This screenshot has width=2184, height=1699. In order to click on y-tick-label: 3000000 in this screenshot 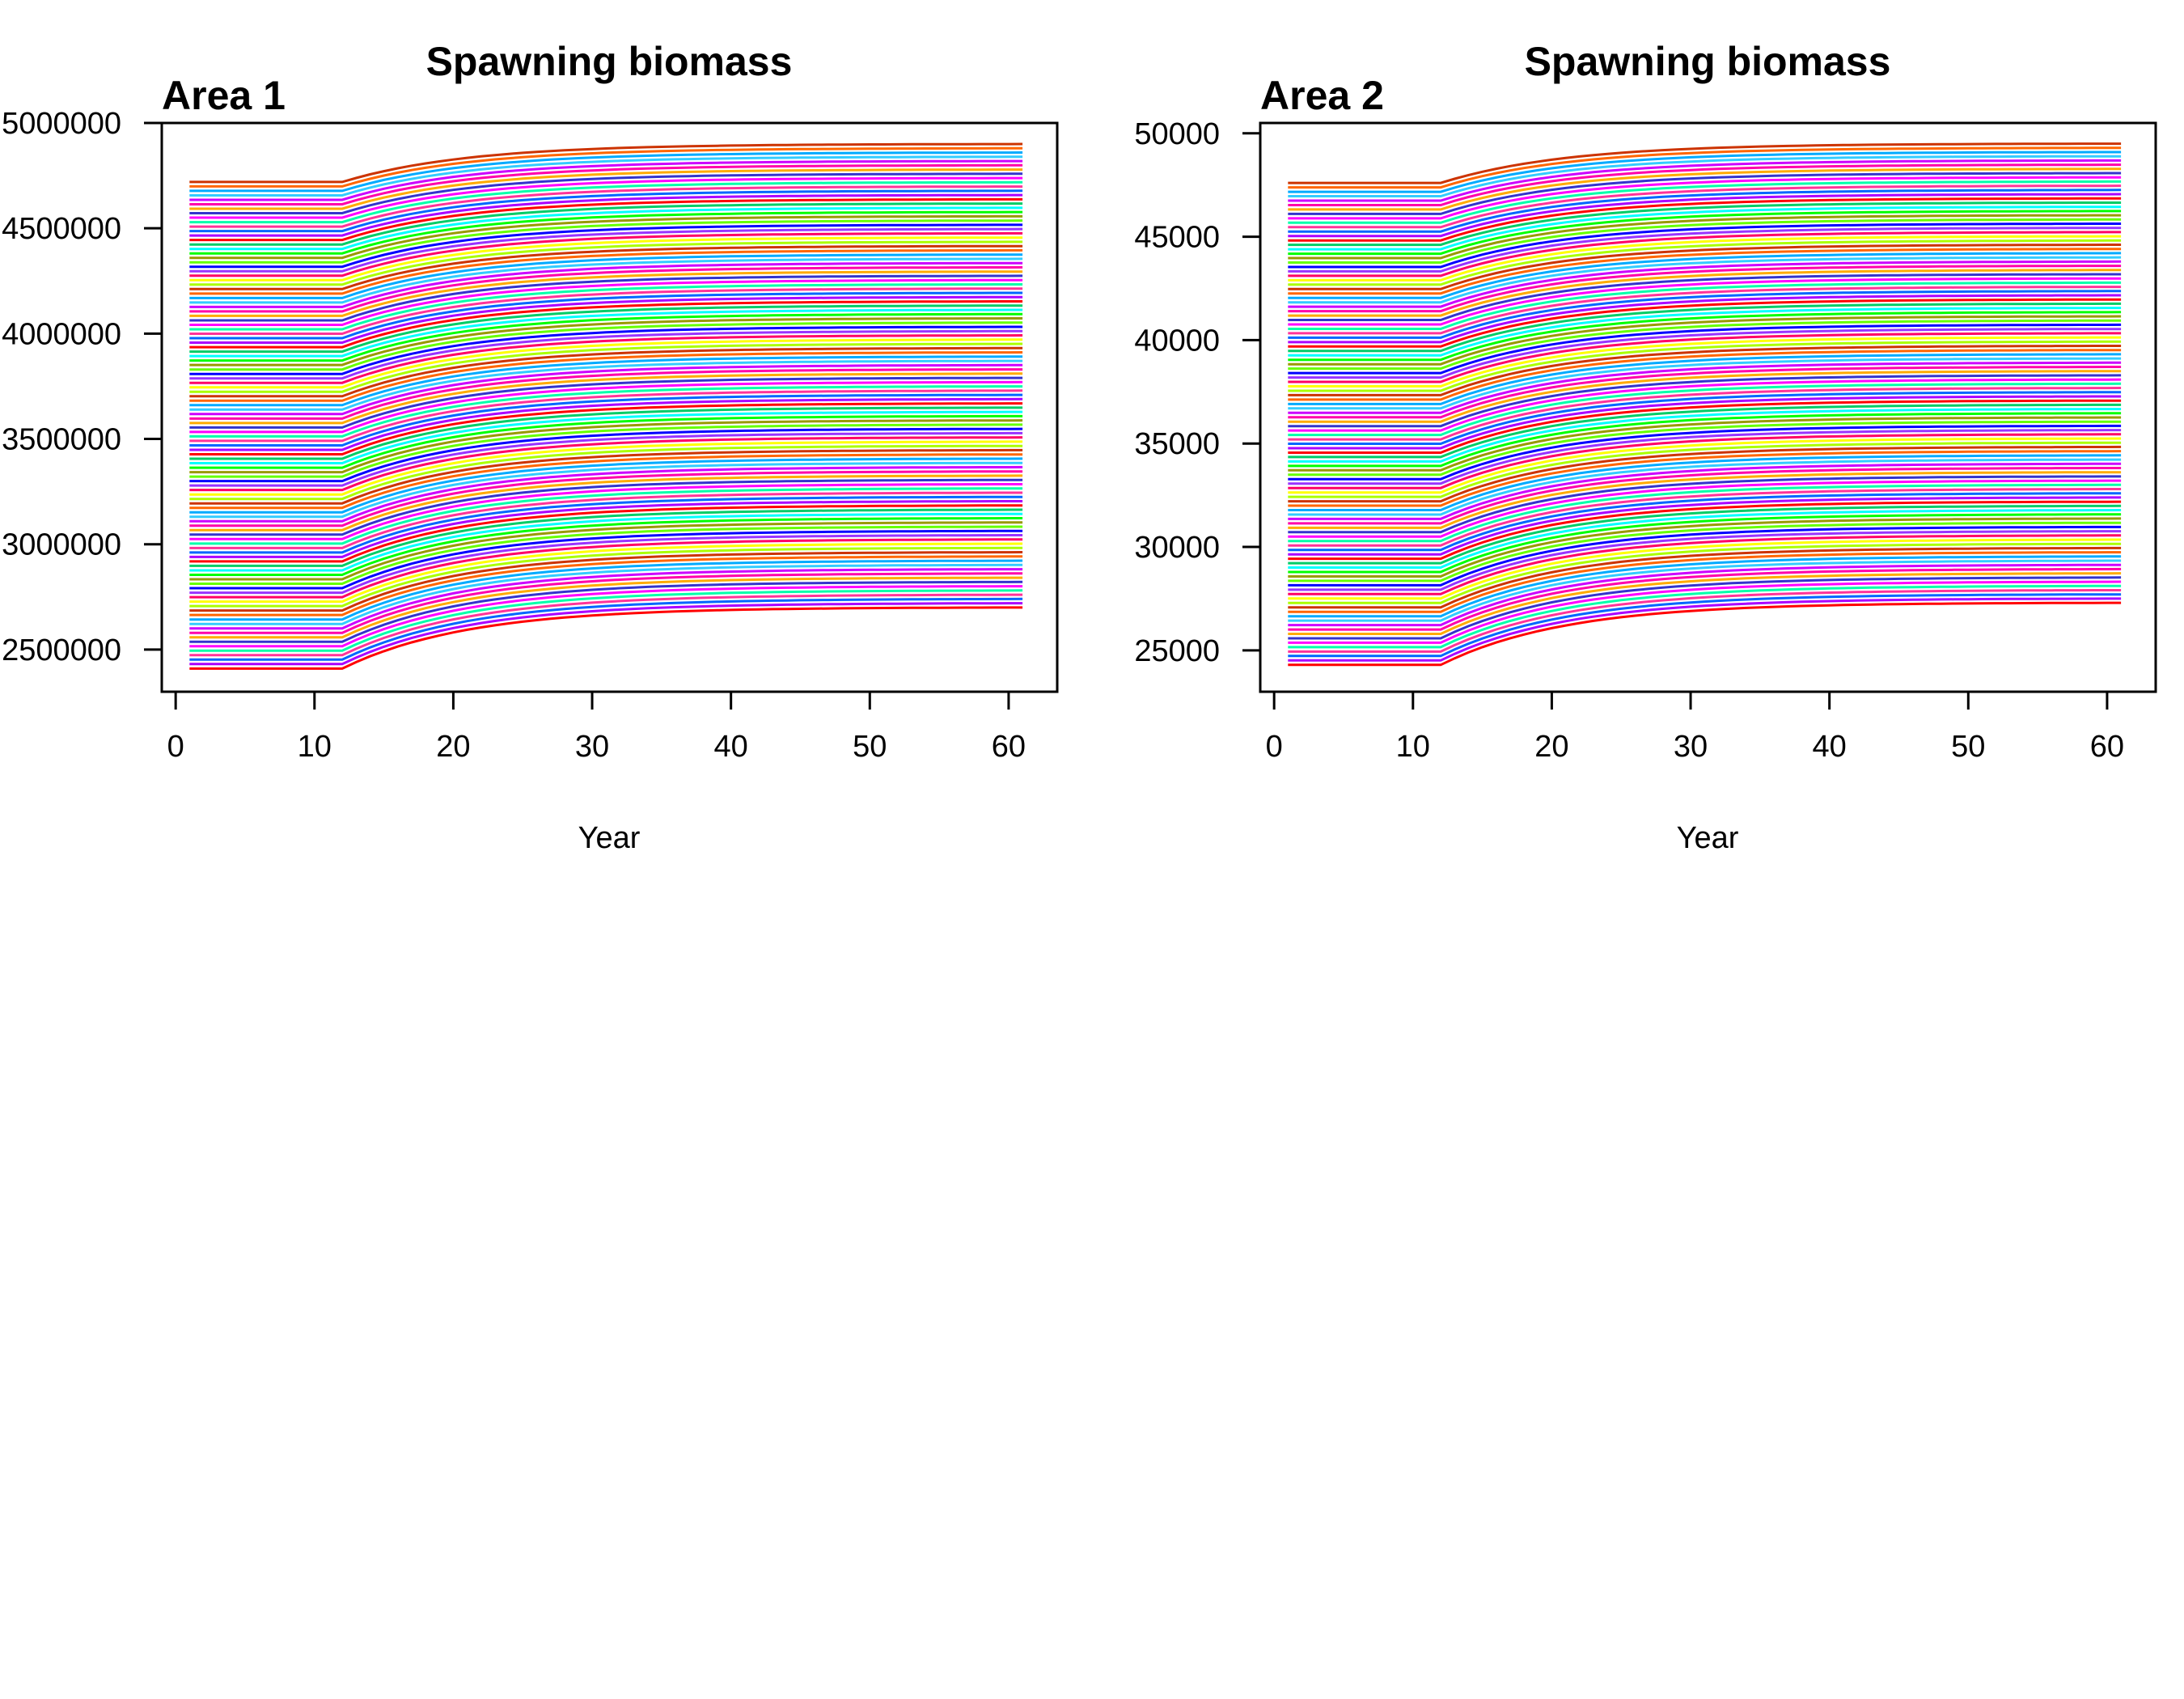, I will do `click(61, 545)`.